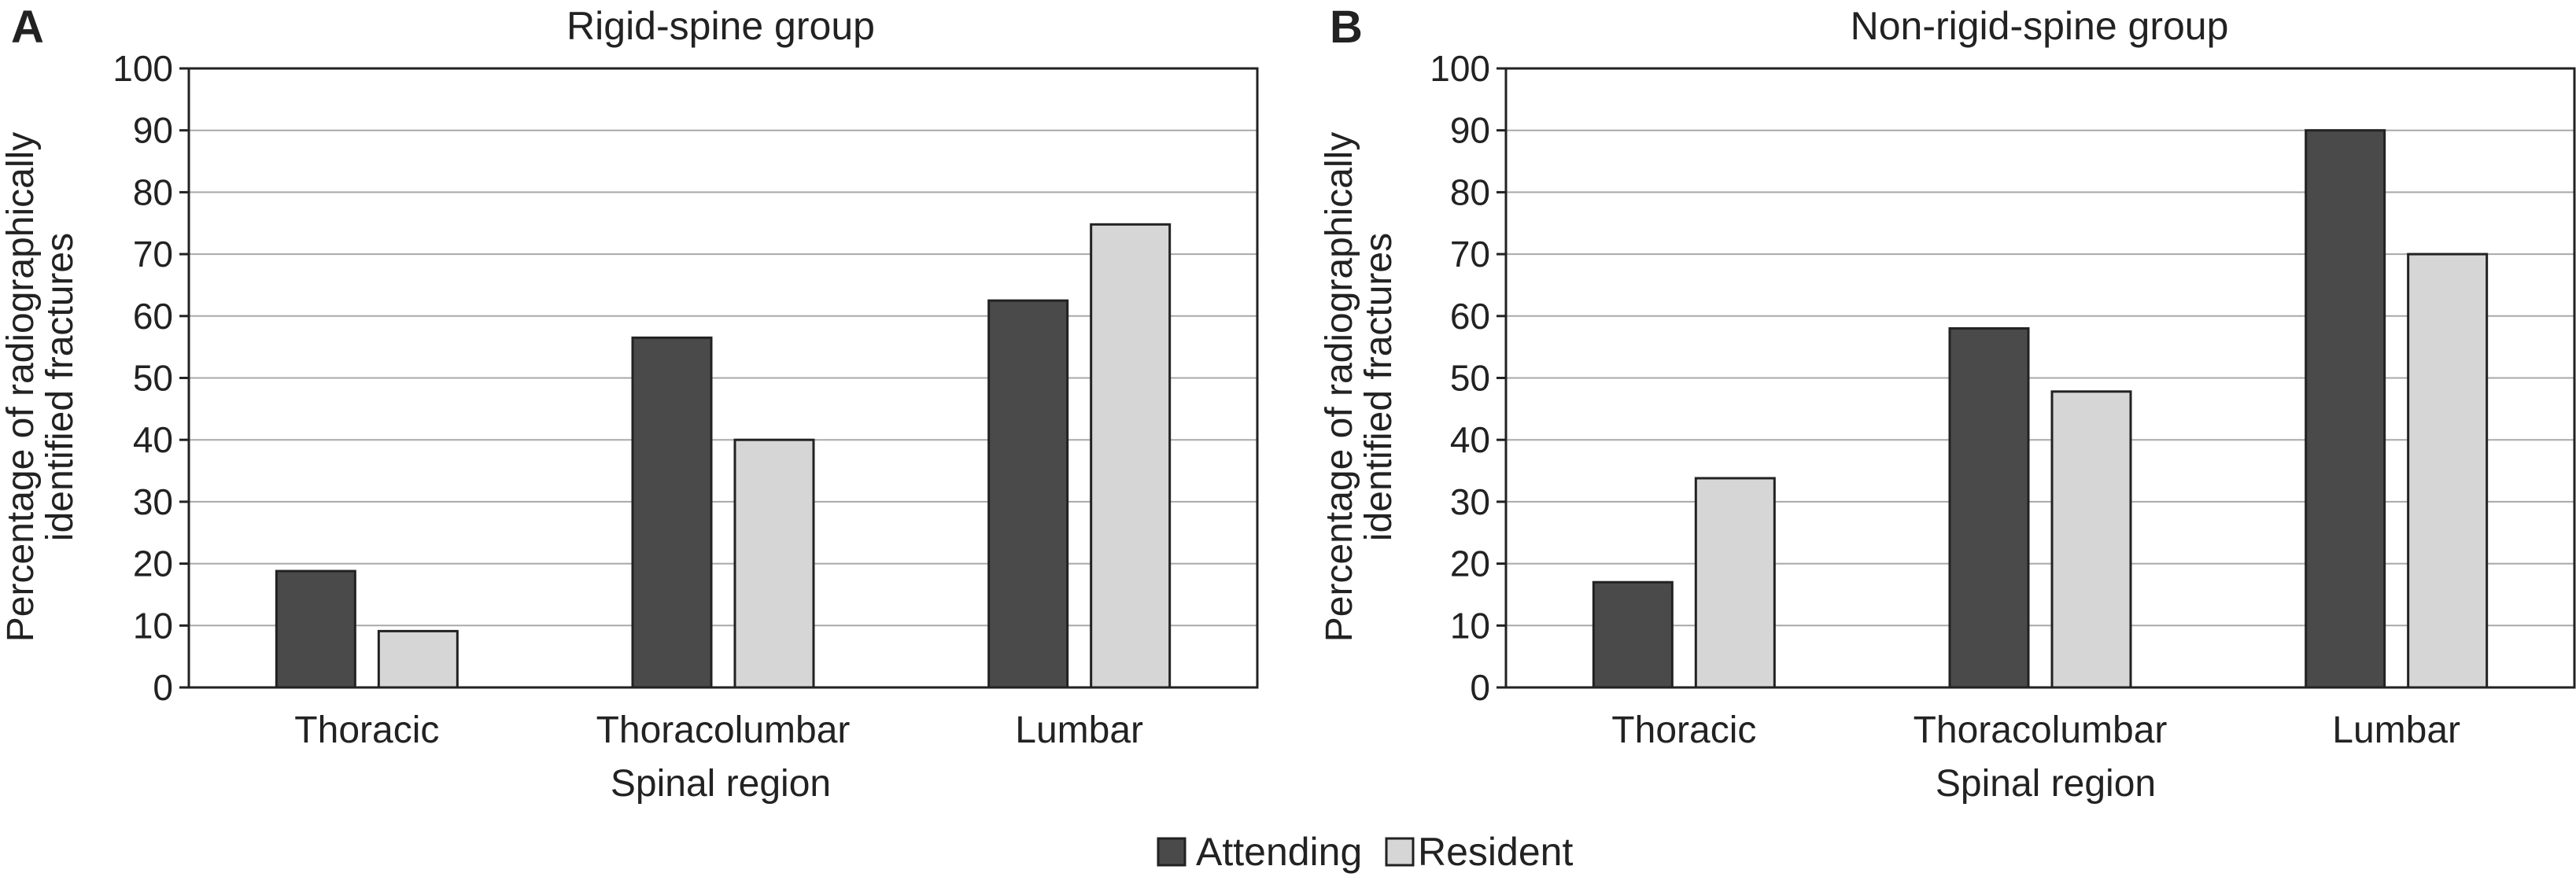 Image resolution: width=2576 pixels, height=877 pixels. Describe the element at coordinates (1470, 501) in the screenshot. I see `panel-b-y-tick-label: 30` at that location.